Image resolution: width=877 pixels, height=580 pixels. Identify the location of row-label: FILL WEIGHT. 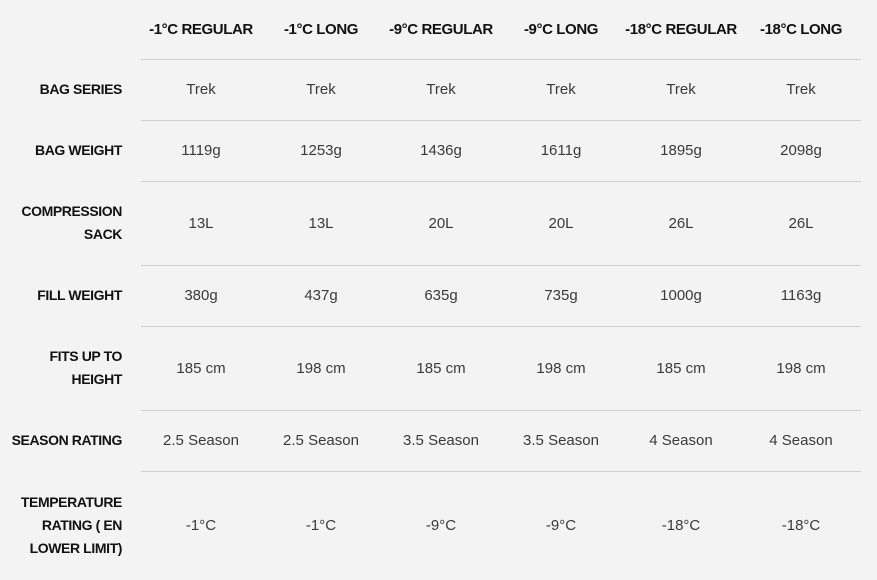
(79, 295).